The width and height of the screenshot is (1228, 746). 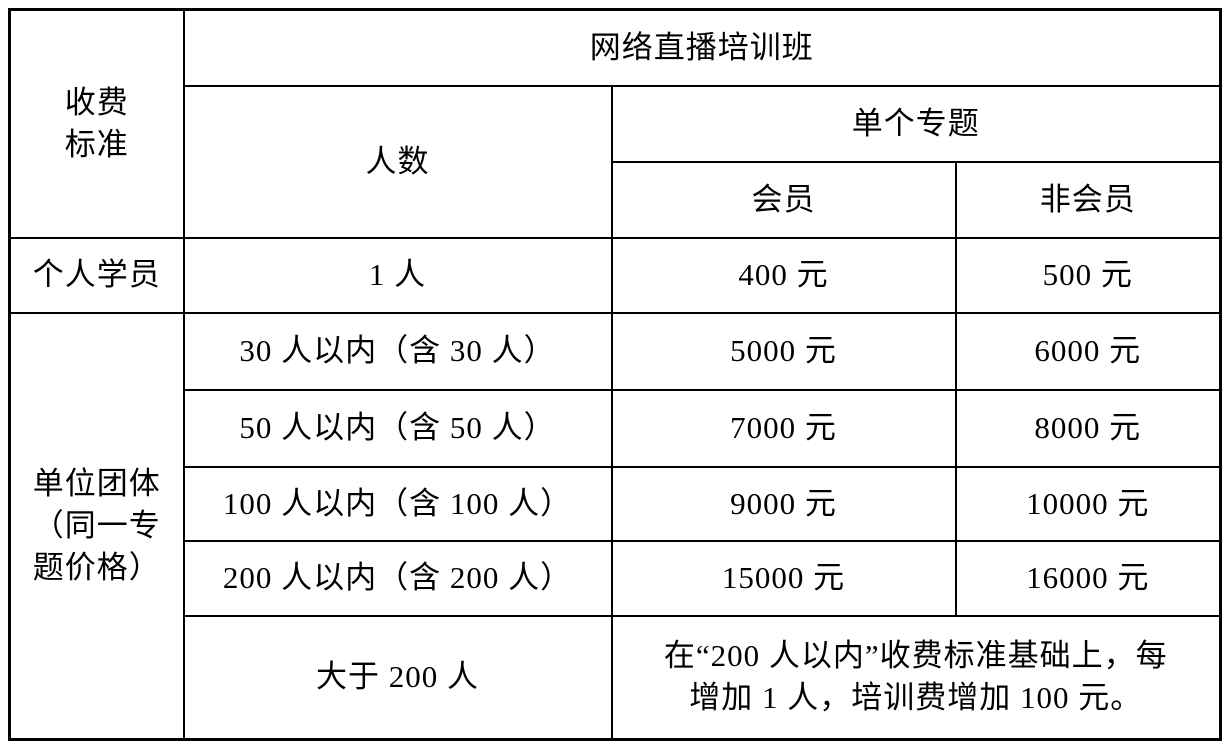 I want to click on individual-row: 个人学员 1 人 400 元 500 元, so click(x=615, y=275).